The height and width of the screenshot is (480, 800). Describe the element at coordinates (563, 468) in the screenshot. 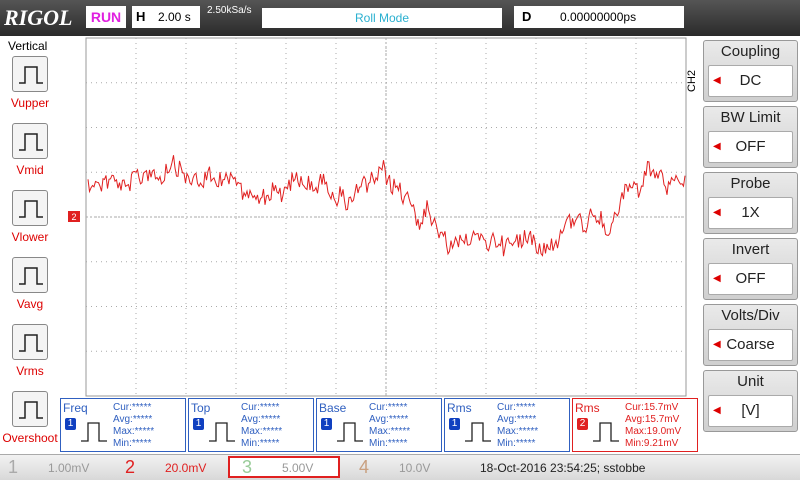

I see `timestamp: 18-Oct-2016 23:54:25; sstobbe` at that location.